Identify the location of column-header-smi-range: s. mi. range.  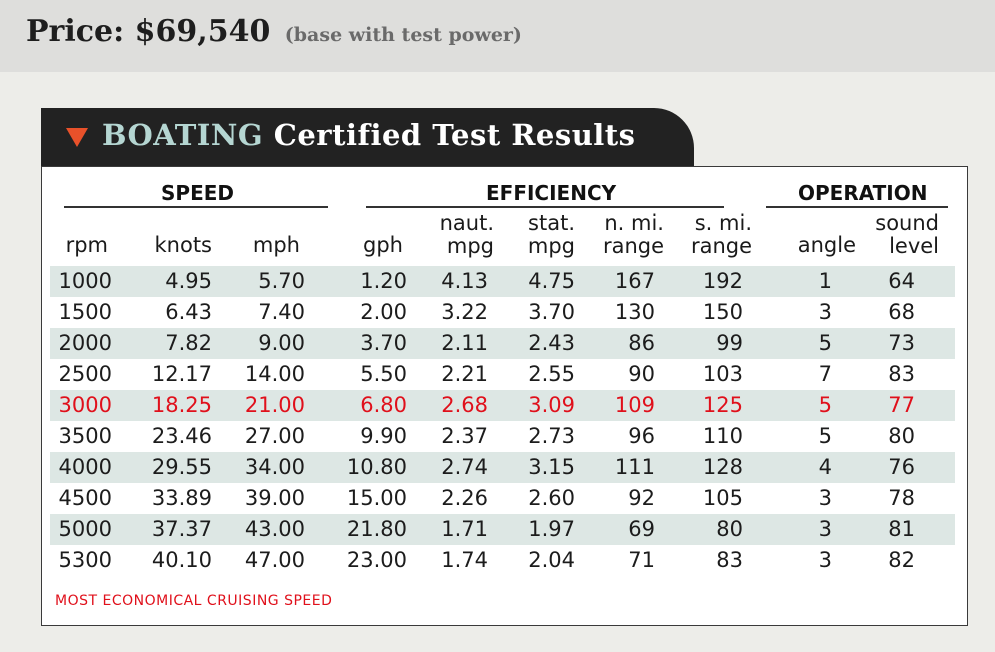
(721, 235).